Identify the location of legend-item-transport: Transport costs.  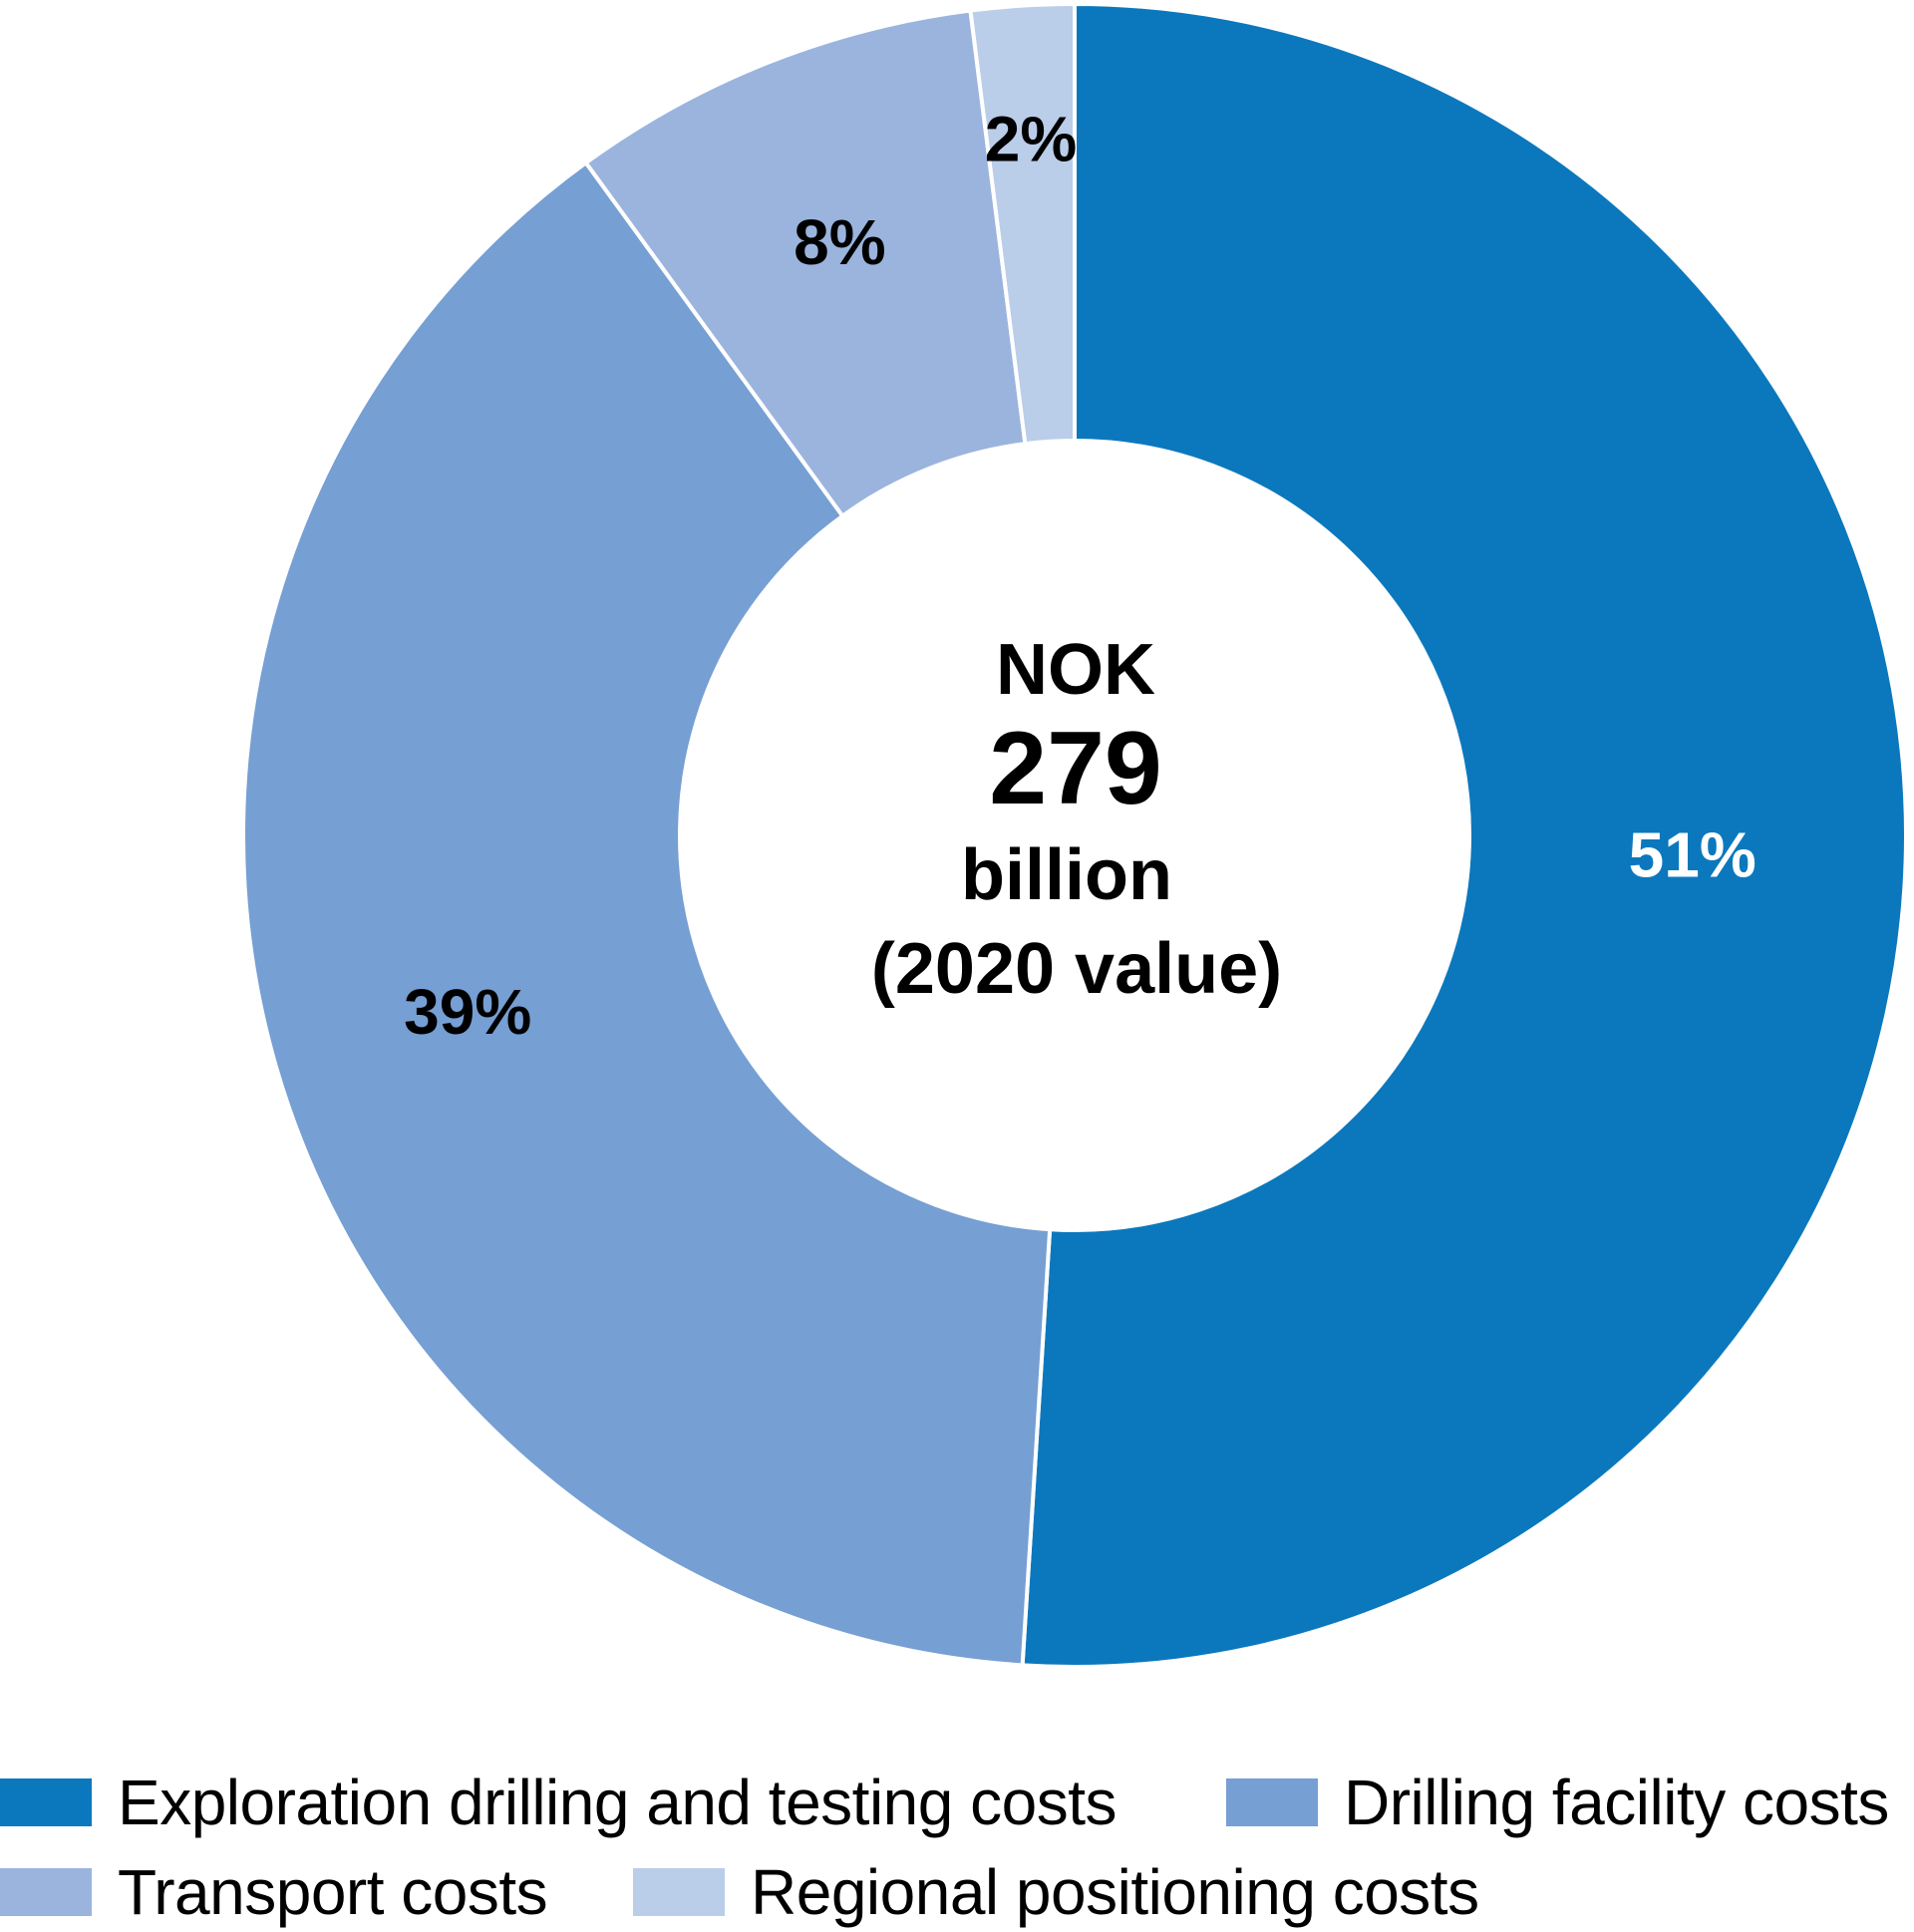
(274, 1892).